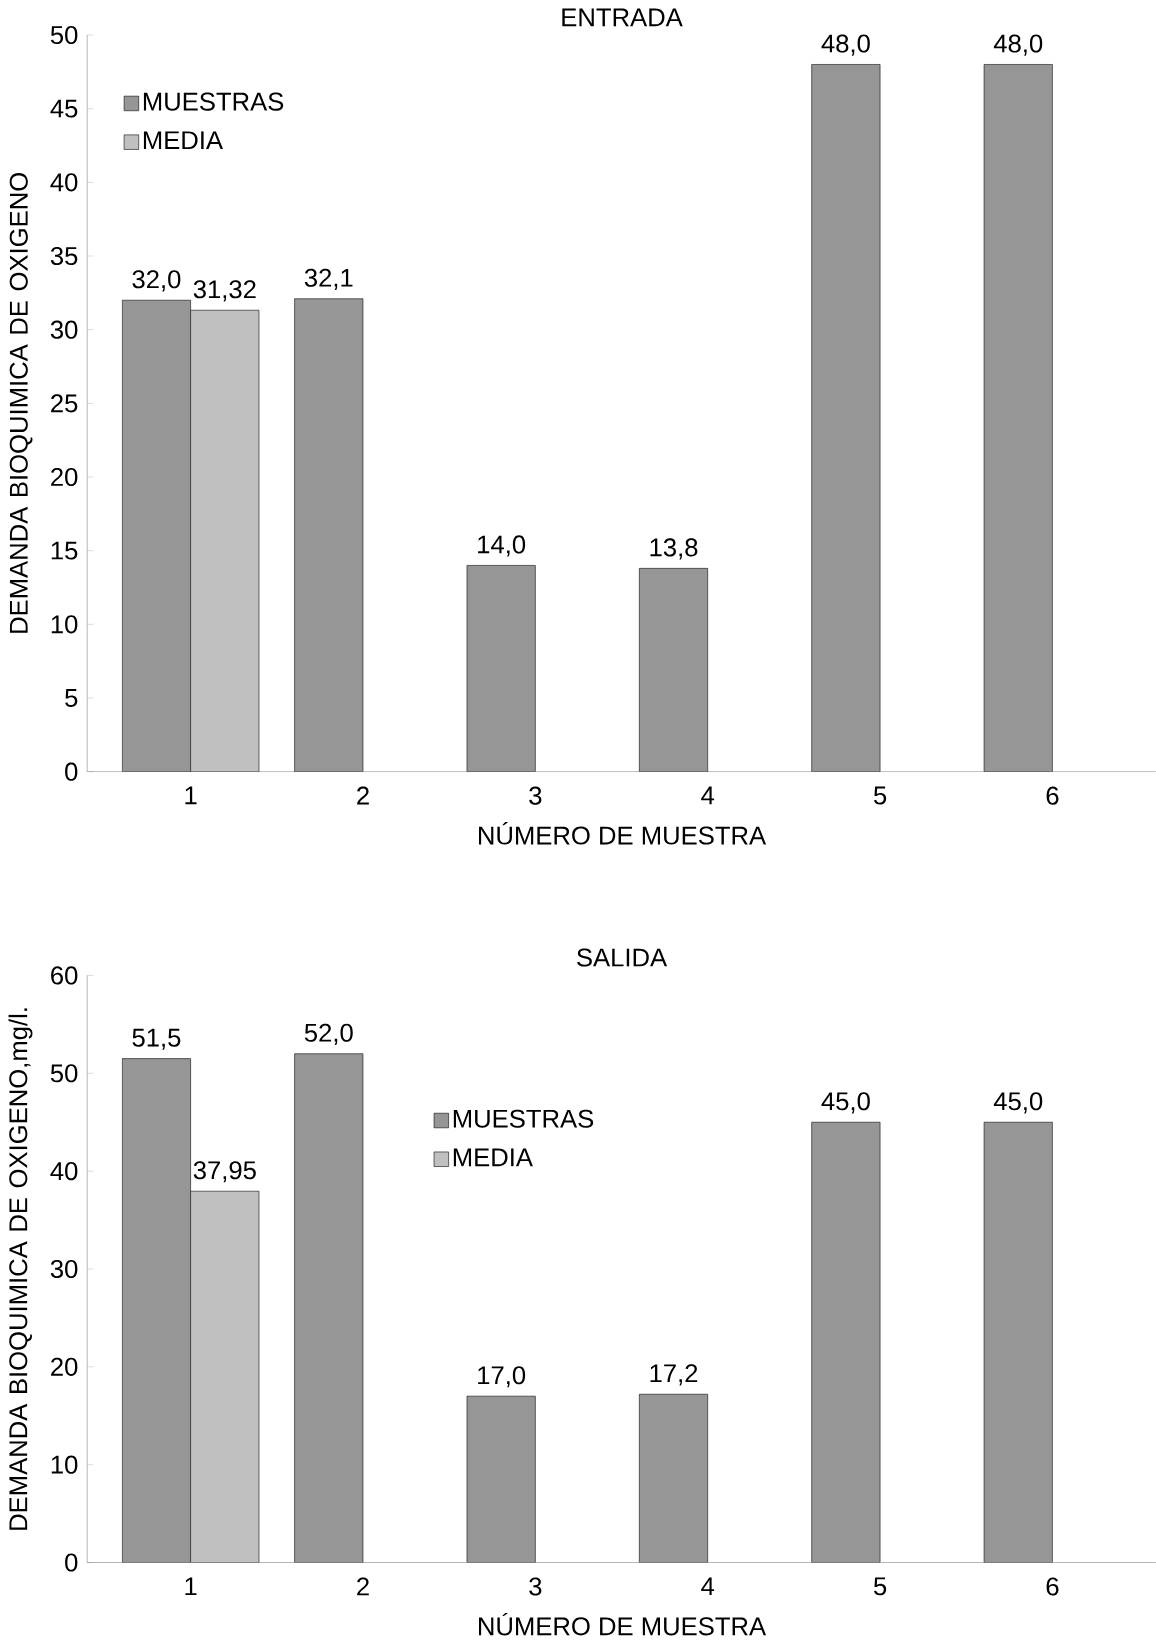  What do you see at coordinates (71, 698) in the screenshot?
I see `y-tick-label: 5` at bounding box center [71, 698].